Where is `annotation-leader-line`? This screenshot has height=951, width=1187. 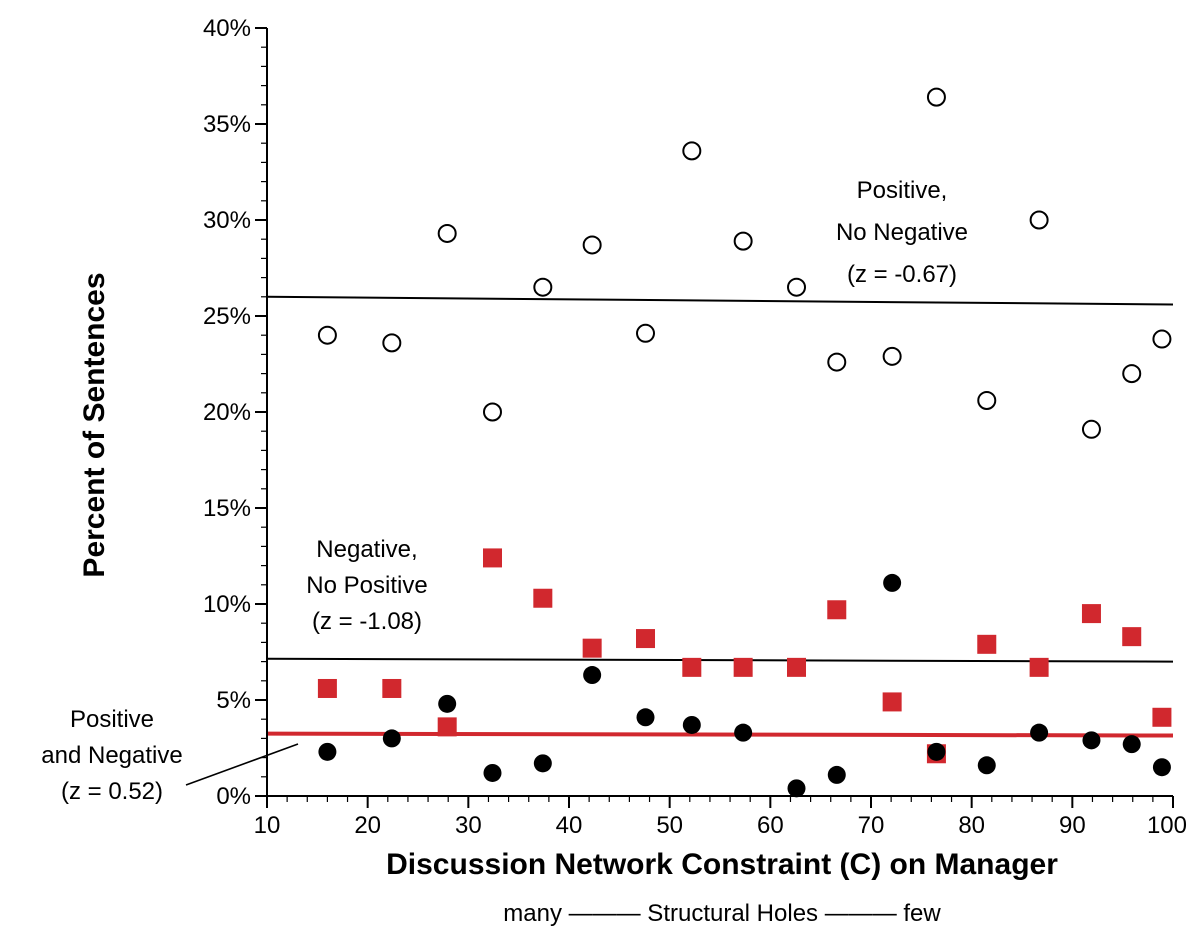 annotation-leader-line is located at coordinates (242, 764).